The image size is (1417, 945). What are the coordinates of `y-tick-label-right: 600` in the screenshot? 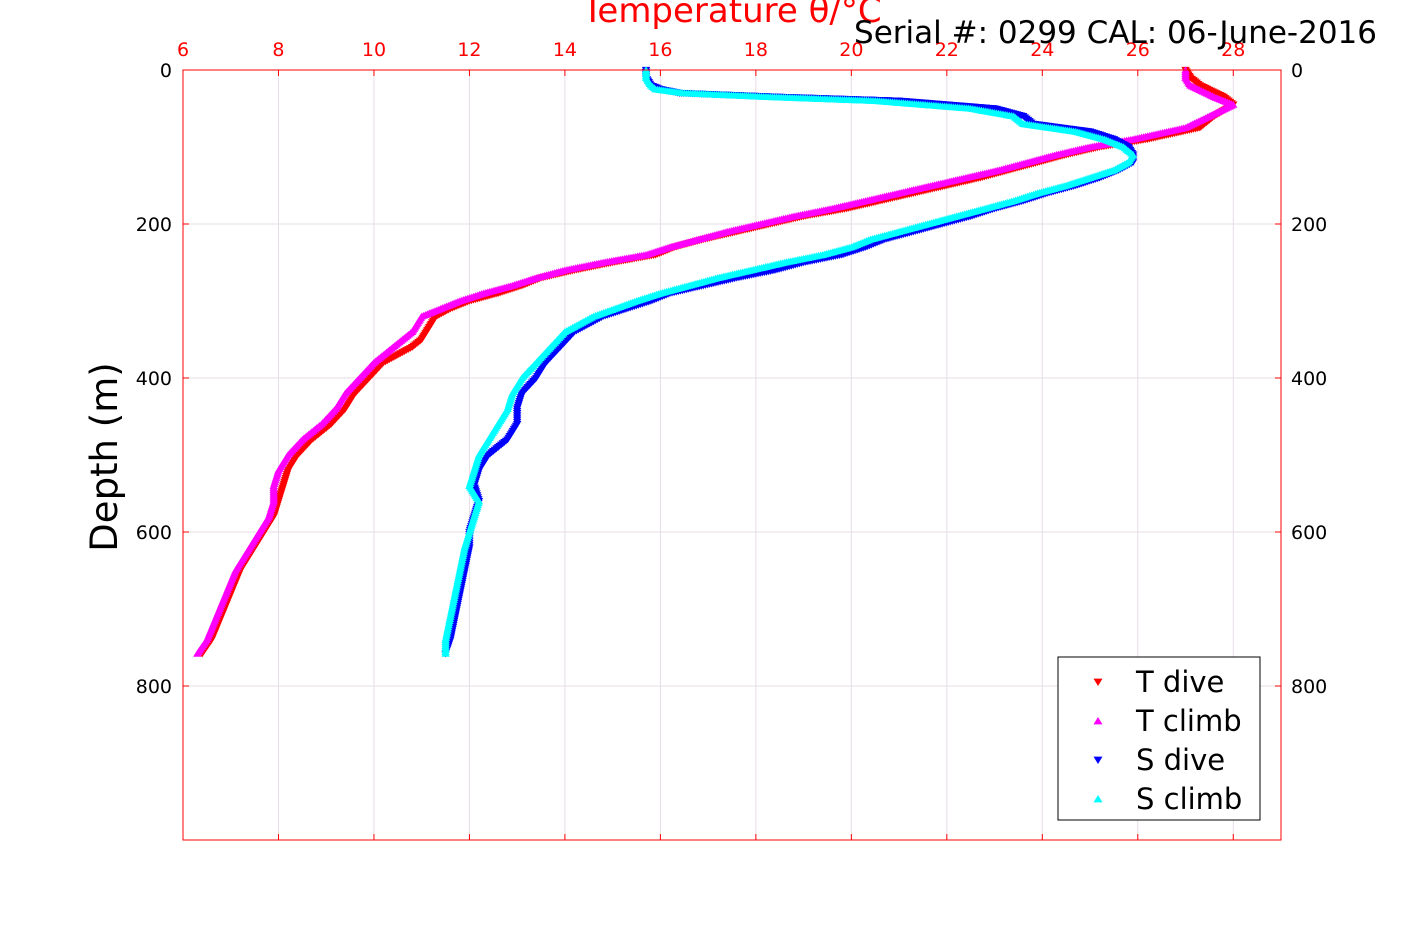 It's located at (1309, 533).